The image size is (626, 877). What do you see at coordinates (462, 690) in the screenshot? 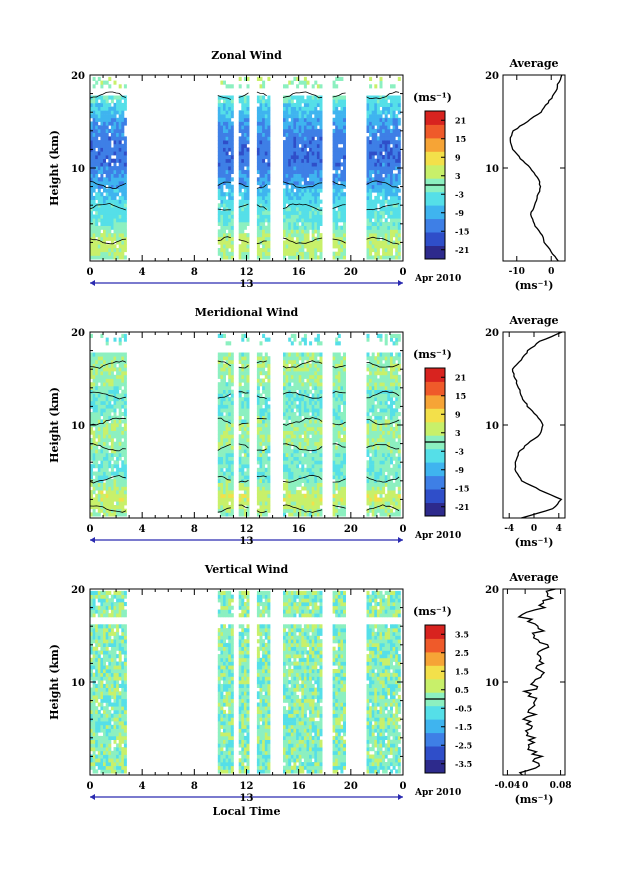
I see `colorbar-tick-label: 0.5` at bounding box center [462, 690].